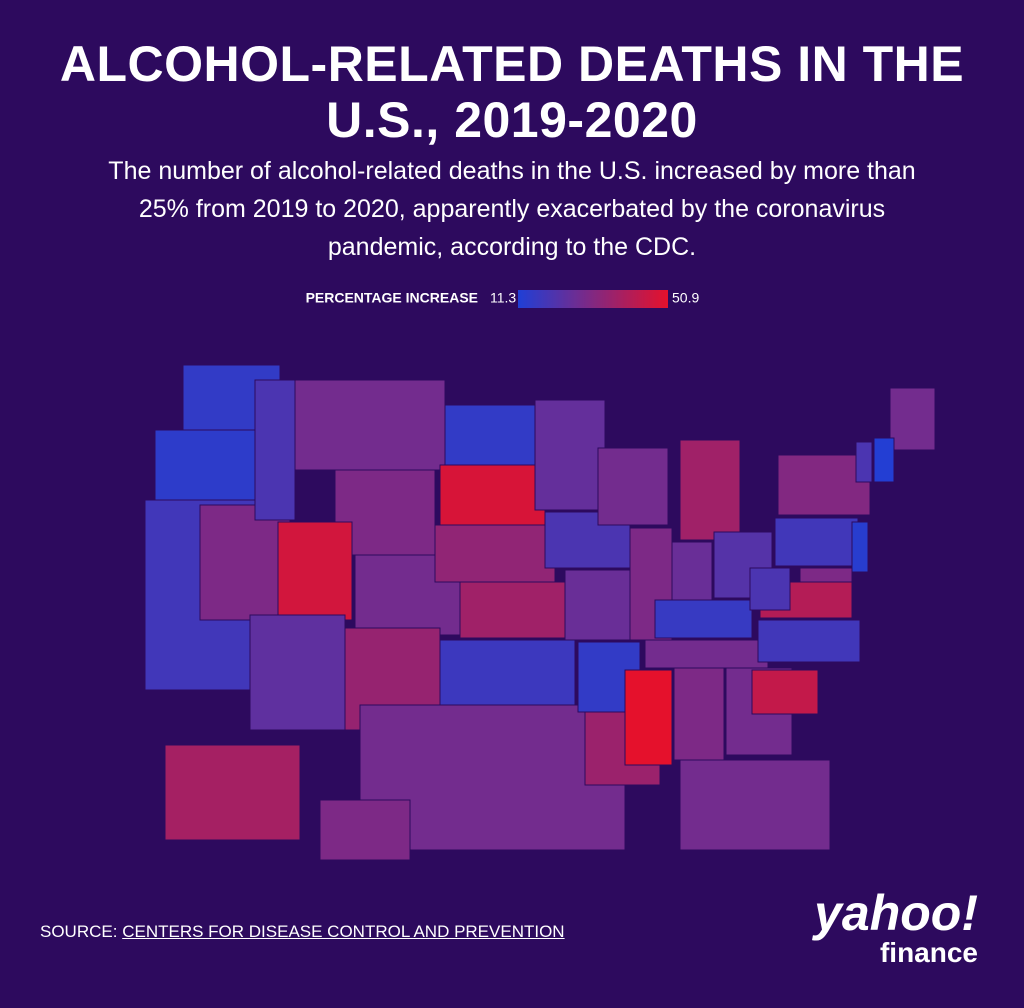  What do you see at coordinates (512, 64) in the screenshot?
I see `title-line: ALCOHOL-RELATED DEATHS IN THE` at bounding box center [512, 64].